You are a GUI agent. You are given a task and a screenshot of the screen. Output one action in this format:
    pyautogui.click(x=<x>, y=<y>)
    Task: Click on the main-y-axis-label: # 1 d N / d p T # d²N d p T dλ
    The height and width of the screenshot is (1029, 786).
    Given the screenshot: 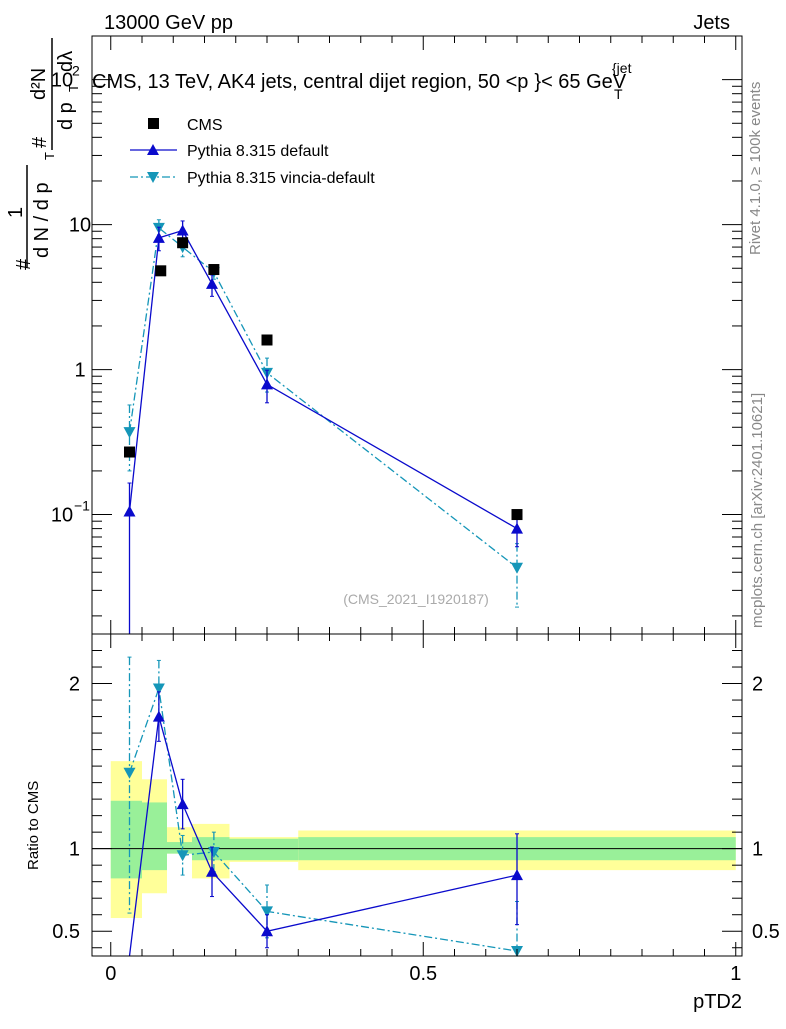 What is the action you would take?
    pyautogui.click(x=43, y=154)
    